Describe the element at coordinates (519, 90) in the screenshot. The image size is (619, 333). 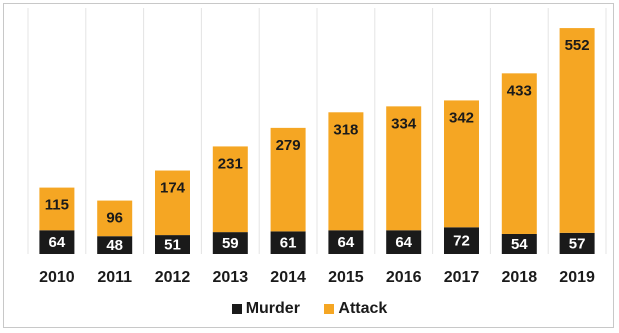
I see `value-label-attack-2018: 433` at that location.